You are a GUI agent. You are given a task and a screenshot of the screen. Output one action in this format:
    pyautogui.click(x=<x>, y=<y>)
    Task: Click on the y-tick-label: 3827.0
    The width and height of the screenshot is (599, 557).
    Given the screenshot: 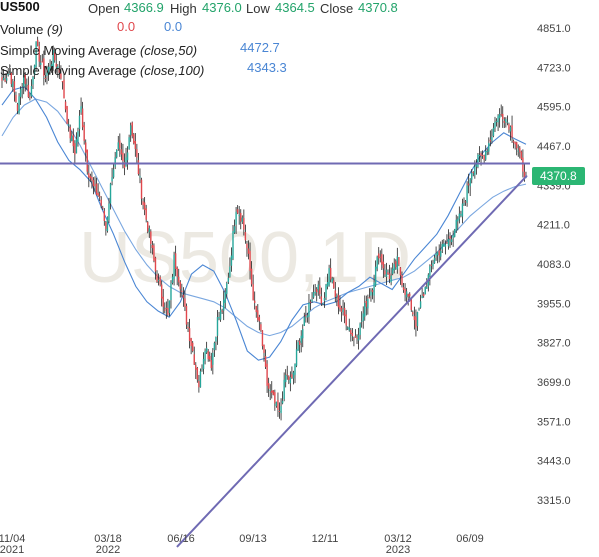 What is the action you would take?
    pyautogui.click(x=554, y=344)
    